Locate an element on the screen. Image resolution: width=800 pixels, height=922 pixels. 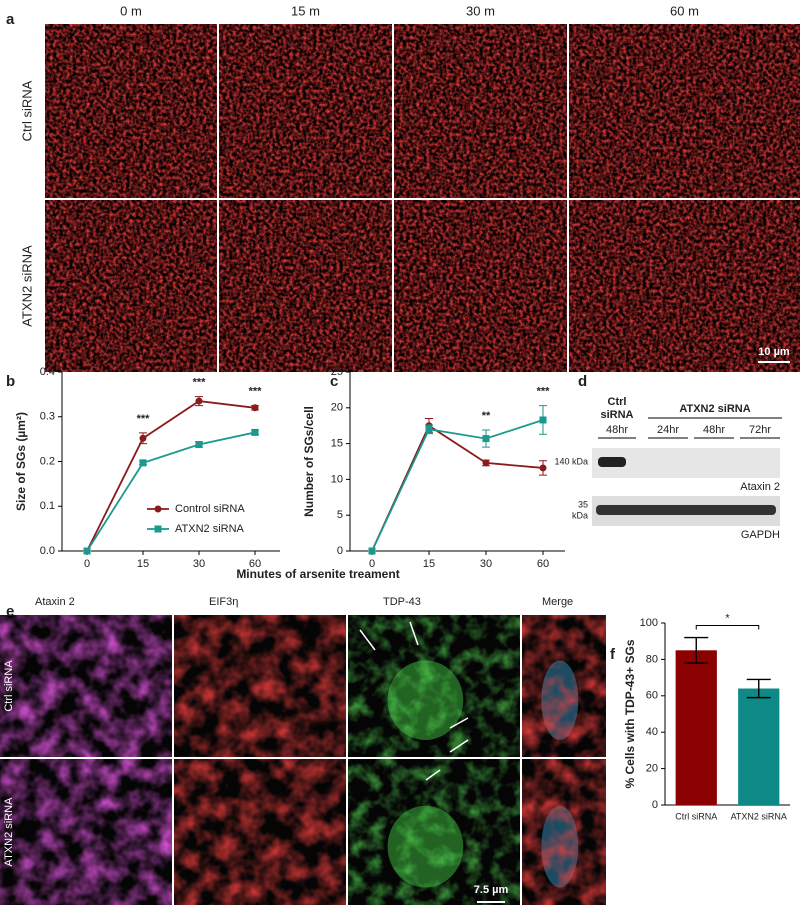
x-axis-label: Minutes of arsenite treament is located at coordinates (317, 574).